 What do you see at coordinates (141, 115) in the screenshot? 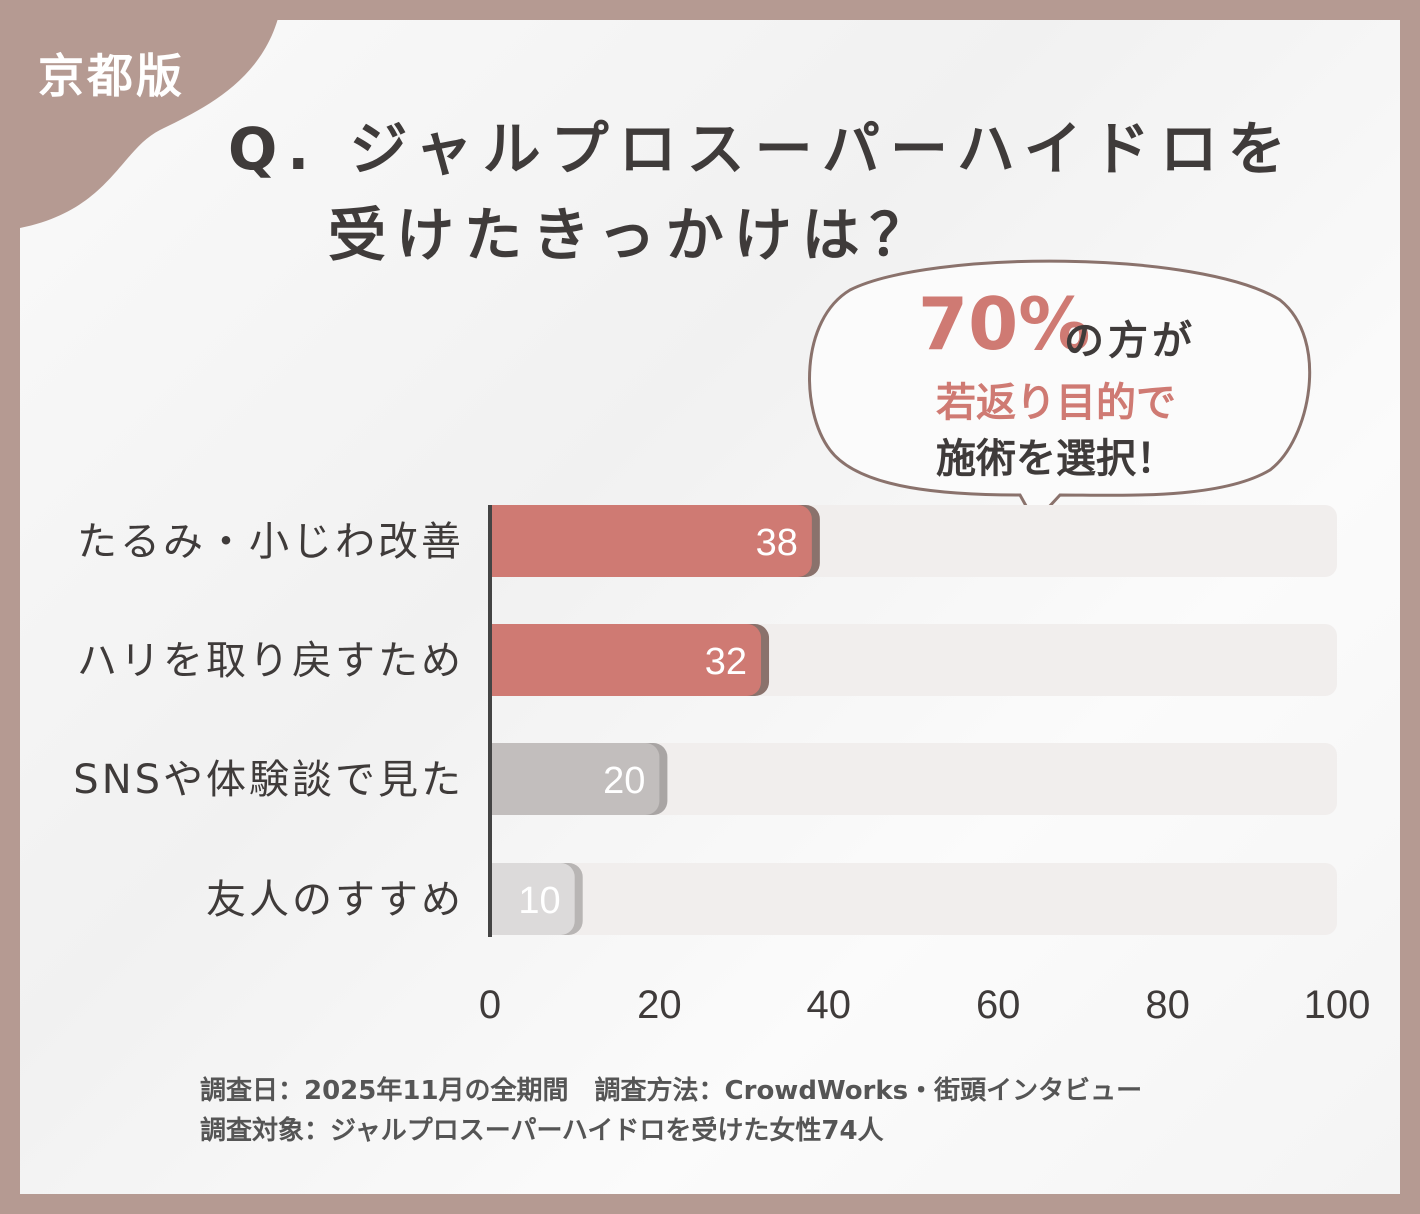
I see `corner-badge-shape` at bounding box center [141, 115].